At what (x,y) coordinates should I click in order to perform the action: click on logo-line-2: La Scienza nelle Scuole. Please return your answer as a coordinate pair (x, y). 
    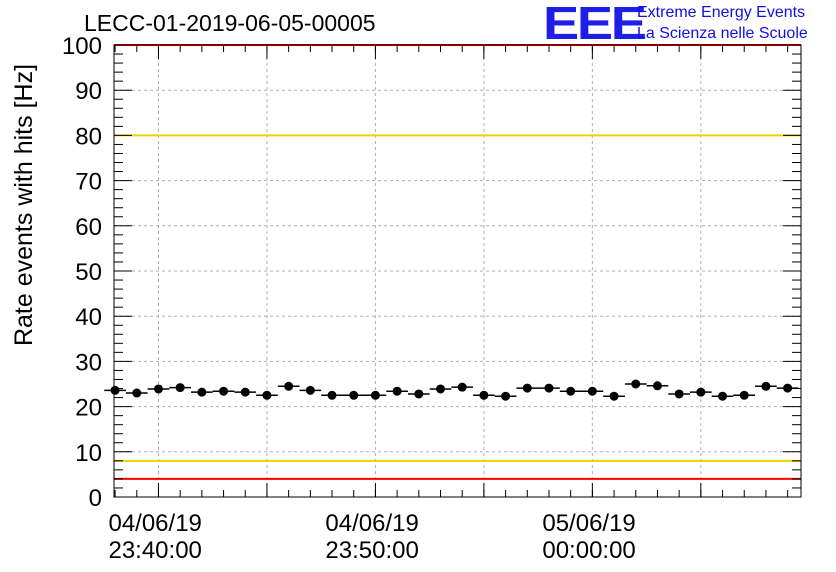
    Looking at the image, I should click on (722, 33).